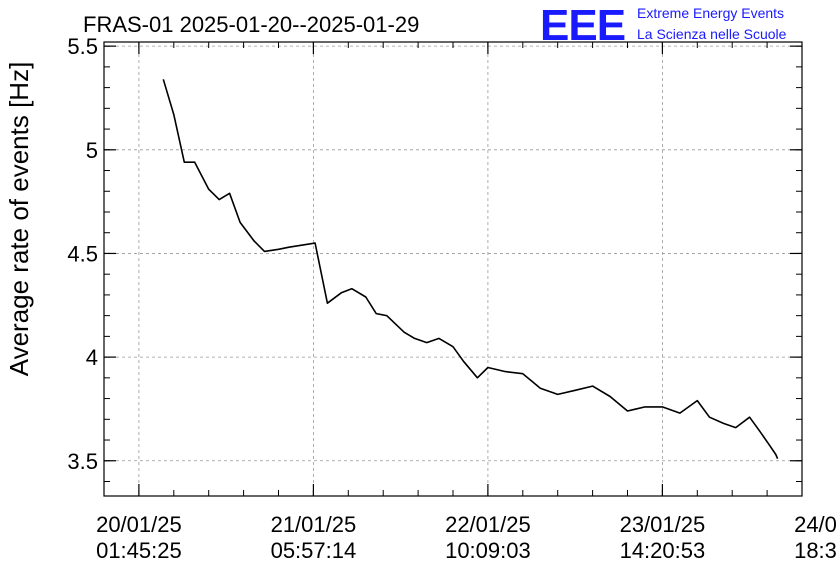  What do you see at coordinates (82, 46) in the screenshot?
I see `y-tick-label: 5.5` at bounding box center [82, 46].